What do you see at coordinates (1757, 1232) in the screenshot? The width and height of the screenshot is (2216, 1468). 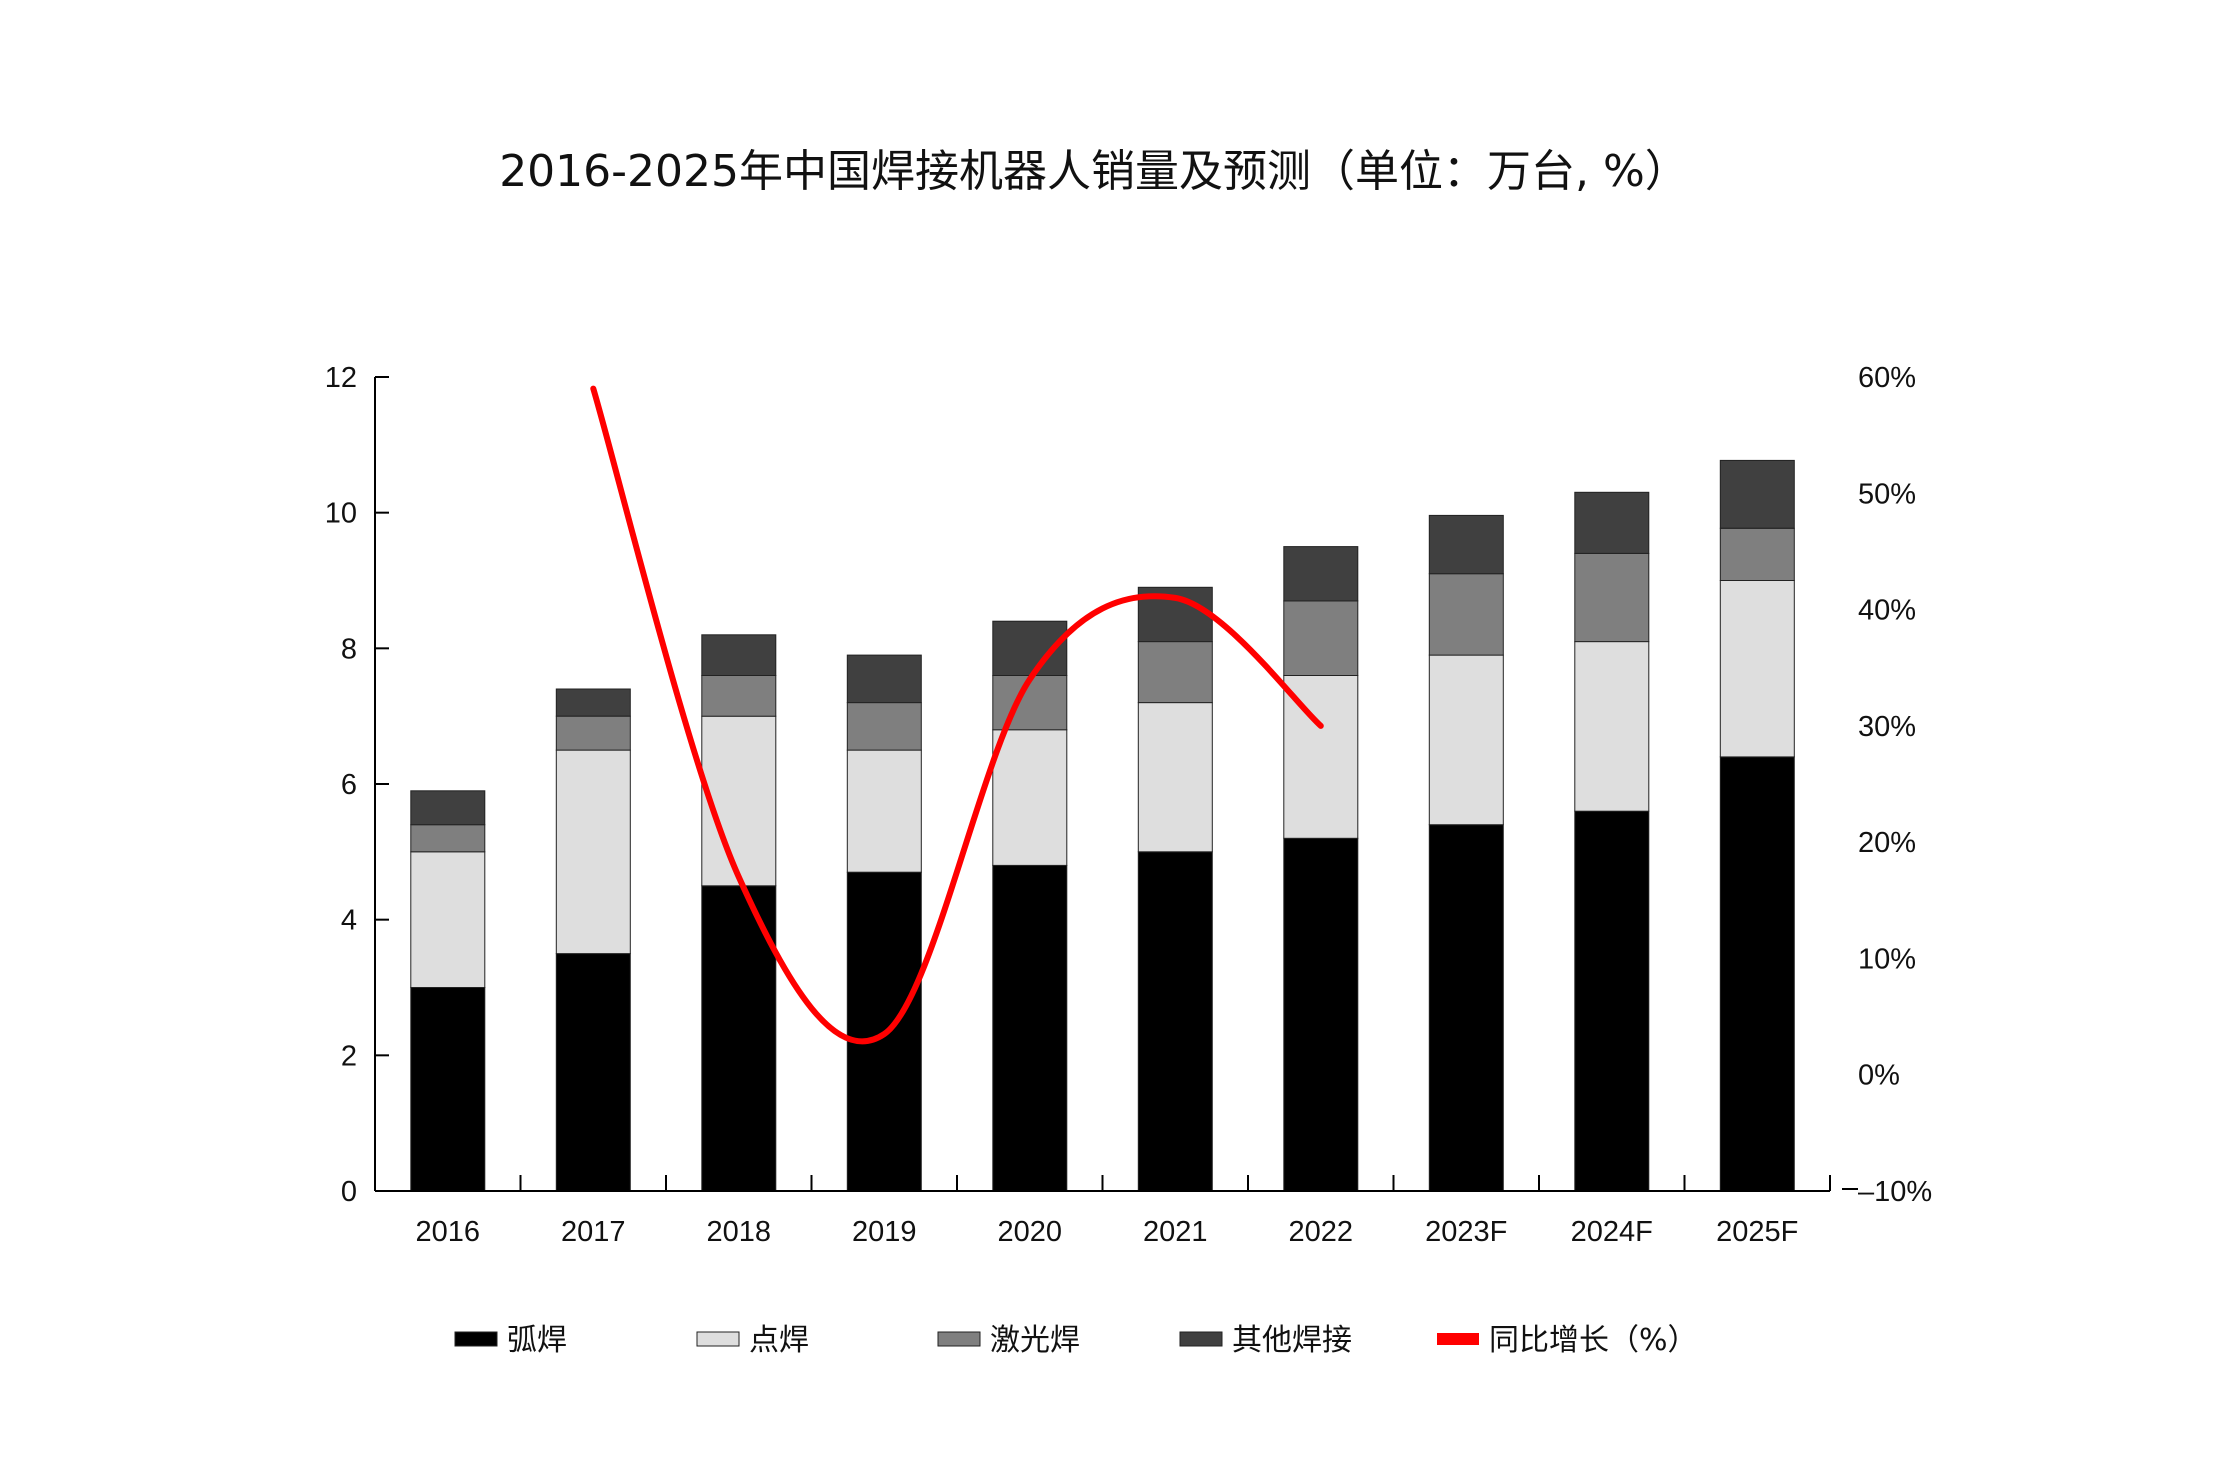 I see `x-tick-label: 2025F` at bounding box center [1757, 1232].